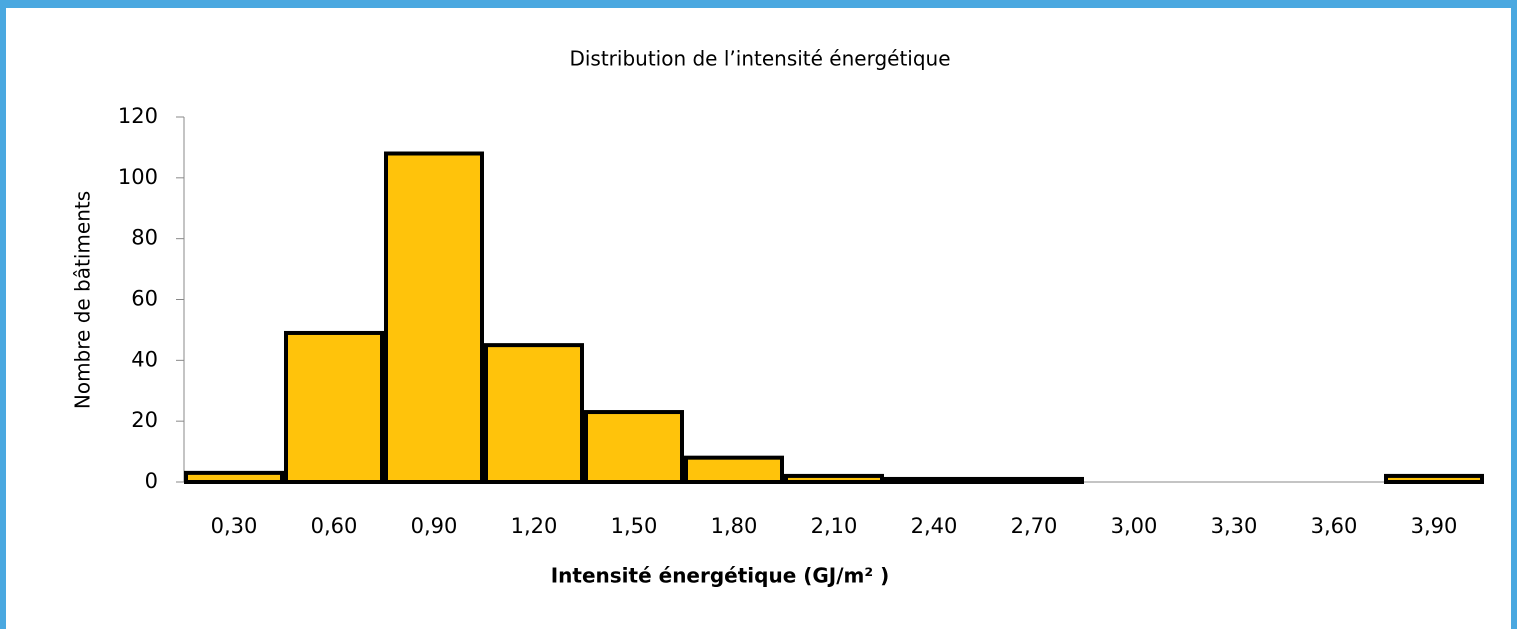 The width and height of the screenshot is (1517, 629). I want to click on y-tick-label: 100, so click(138, 177).